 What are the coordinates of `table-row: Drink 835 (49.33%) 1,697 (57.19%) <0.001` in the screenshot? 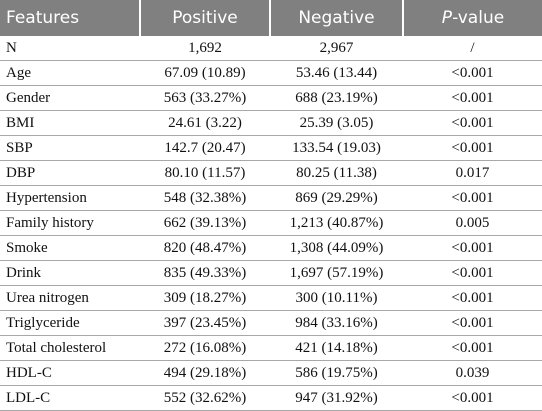 It's located at (271, 273).